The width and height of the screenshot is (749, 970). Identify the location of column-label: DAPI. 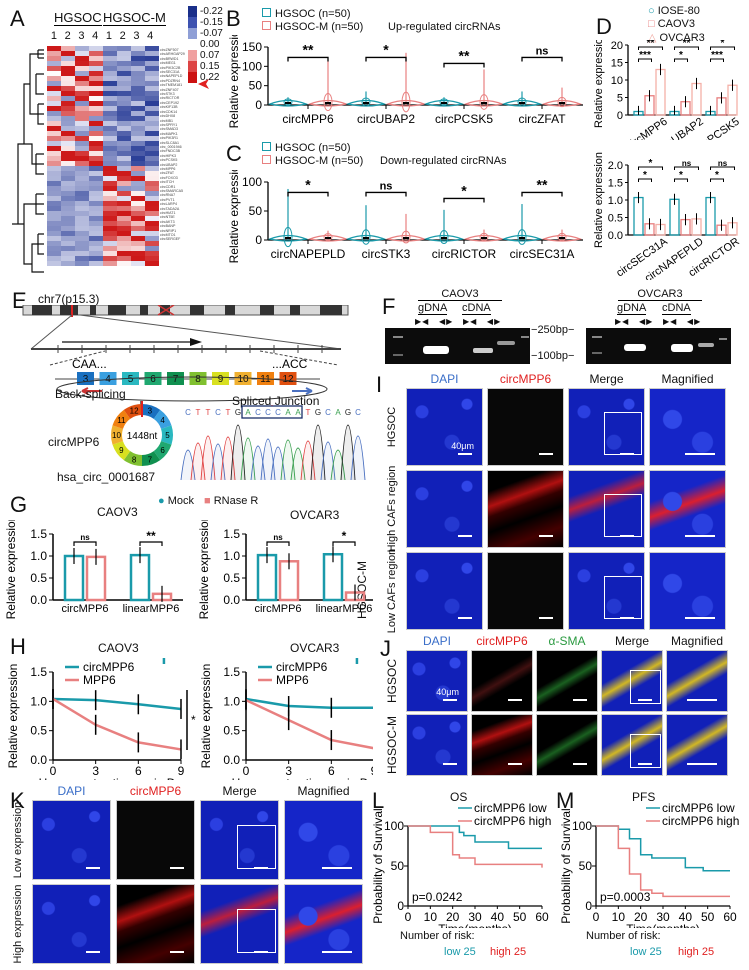
(444, 379).